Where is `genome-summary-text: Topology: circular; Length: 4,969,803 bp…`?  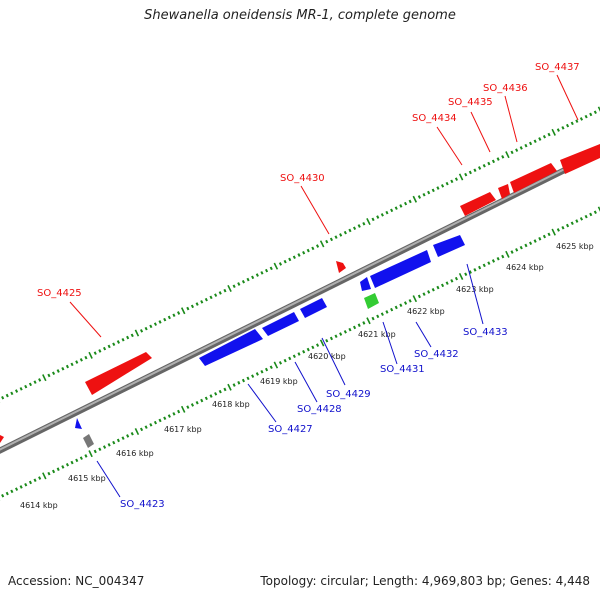 genome-summary-text: Topology: circular; Length: 4,969,803 bp… is located at coordinates (425, 581).